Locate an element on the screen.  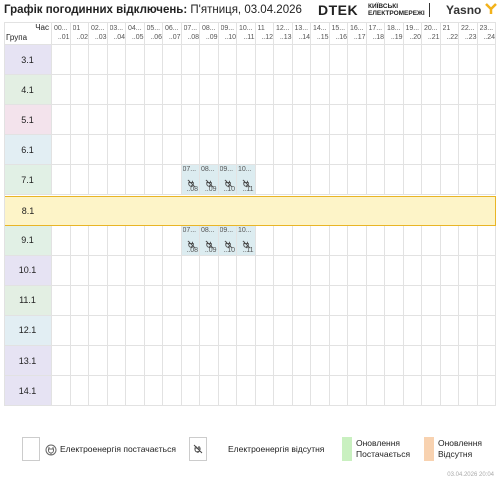
outage-cell: 10... ..11 is located at coordinates (246, 240).